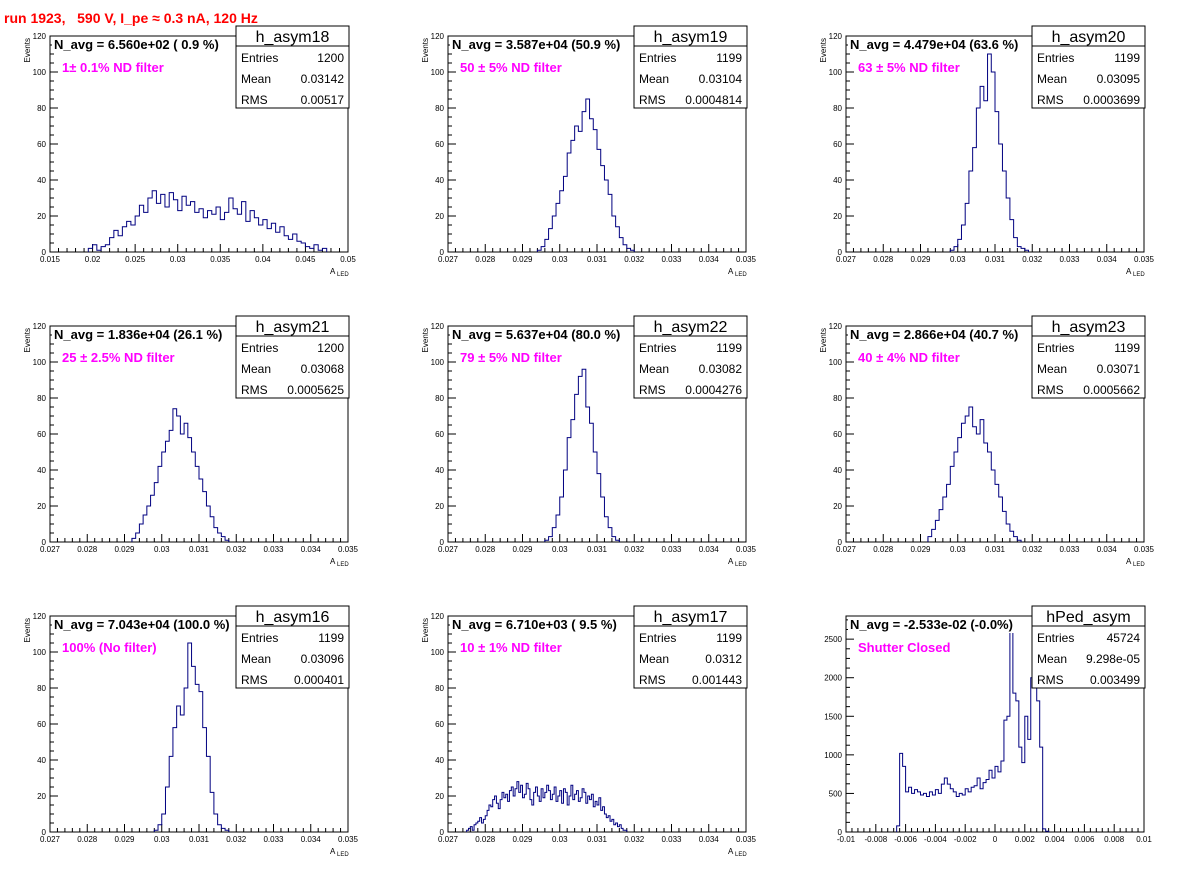 The width and height of the screenshot is (1196, 872). What do you see at coordinates (690, 647) in the screenshot?
I see `stats-box: h_asym17 Entries 1199 Mean 0.0312 RMS 0.001443` at bounding box center [690, 647].